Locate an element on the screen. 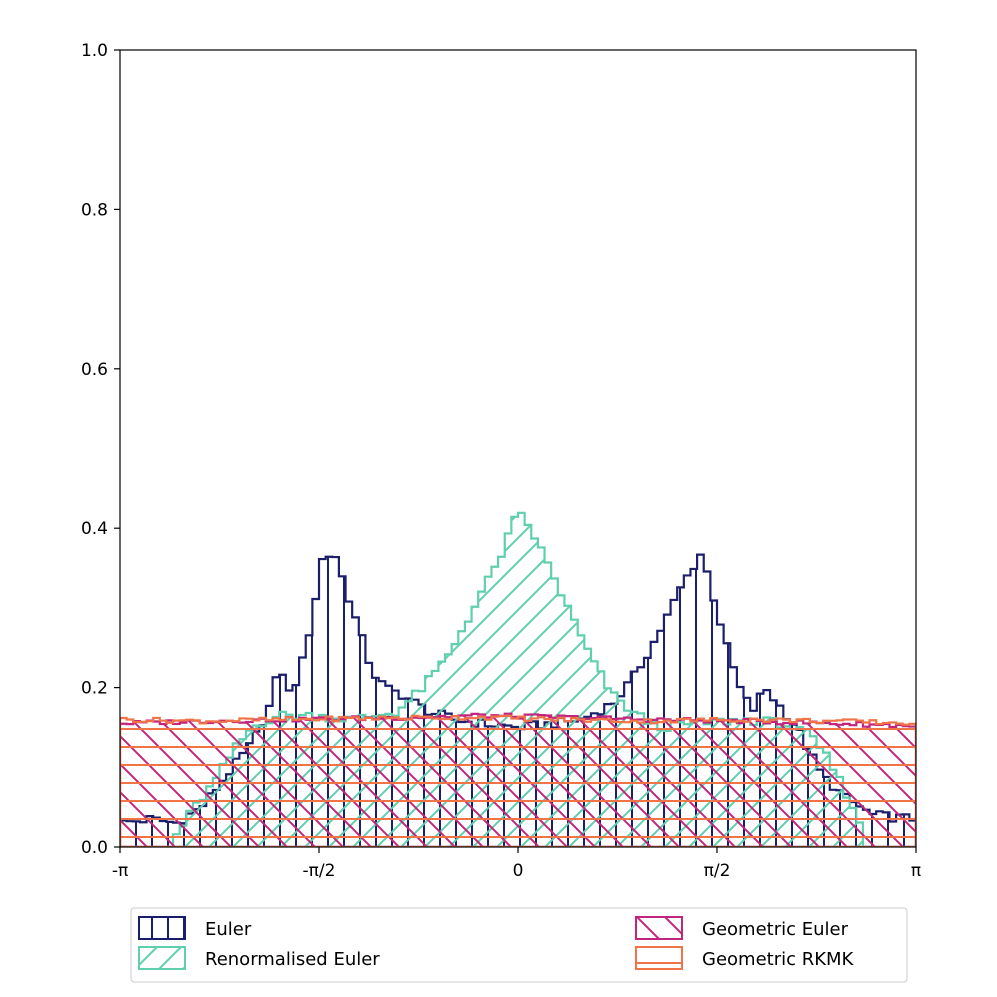 Image resolution: width=997 pixels, height=997 pixels. series-geometric-rkmk is located at coordinates (518, 780).